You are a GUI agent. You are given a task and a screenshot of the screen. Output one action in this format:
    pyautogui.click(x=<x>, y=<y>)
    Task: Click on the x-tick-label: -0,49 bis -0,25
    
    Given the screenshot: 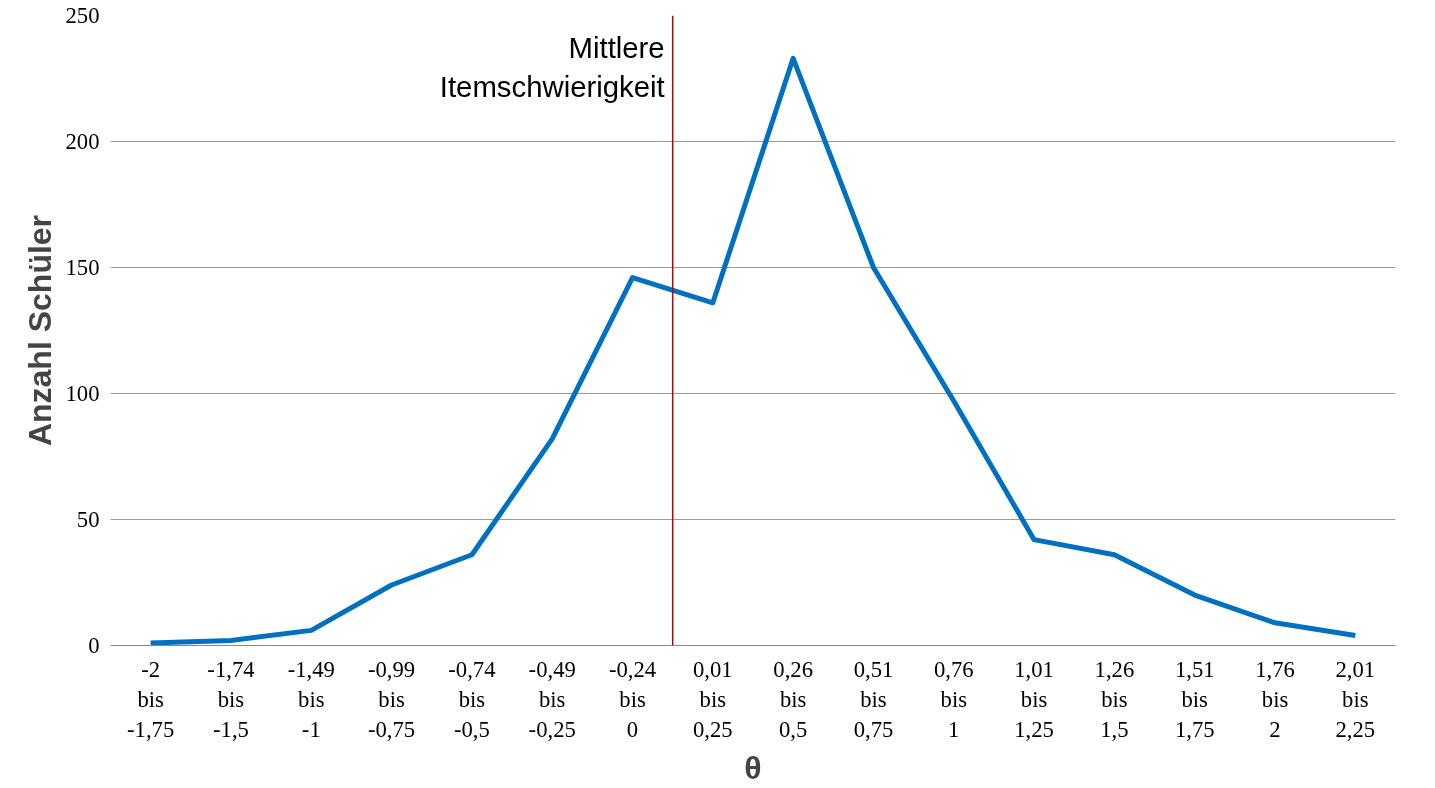 What is the action you would take?
    pyautogui.click(x=552, y=699)
    